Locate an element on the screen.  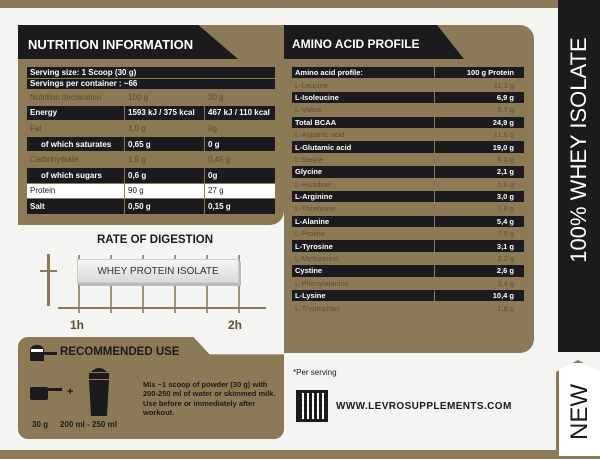
amino-value: 6,9 g is located at coordinates (479, 97).